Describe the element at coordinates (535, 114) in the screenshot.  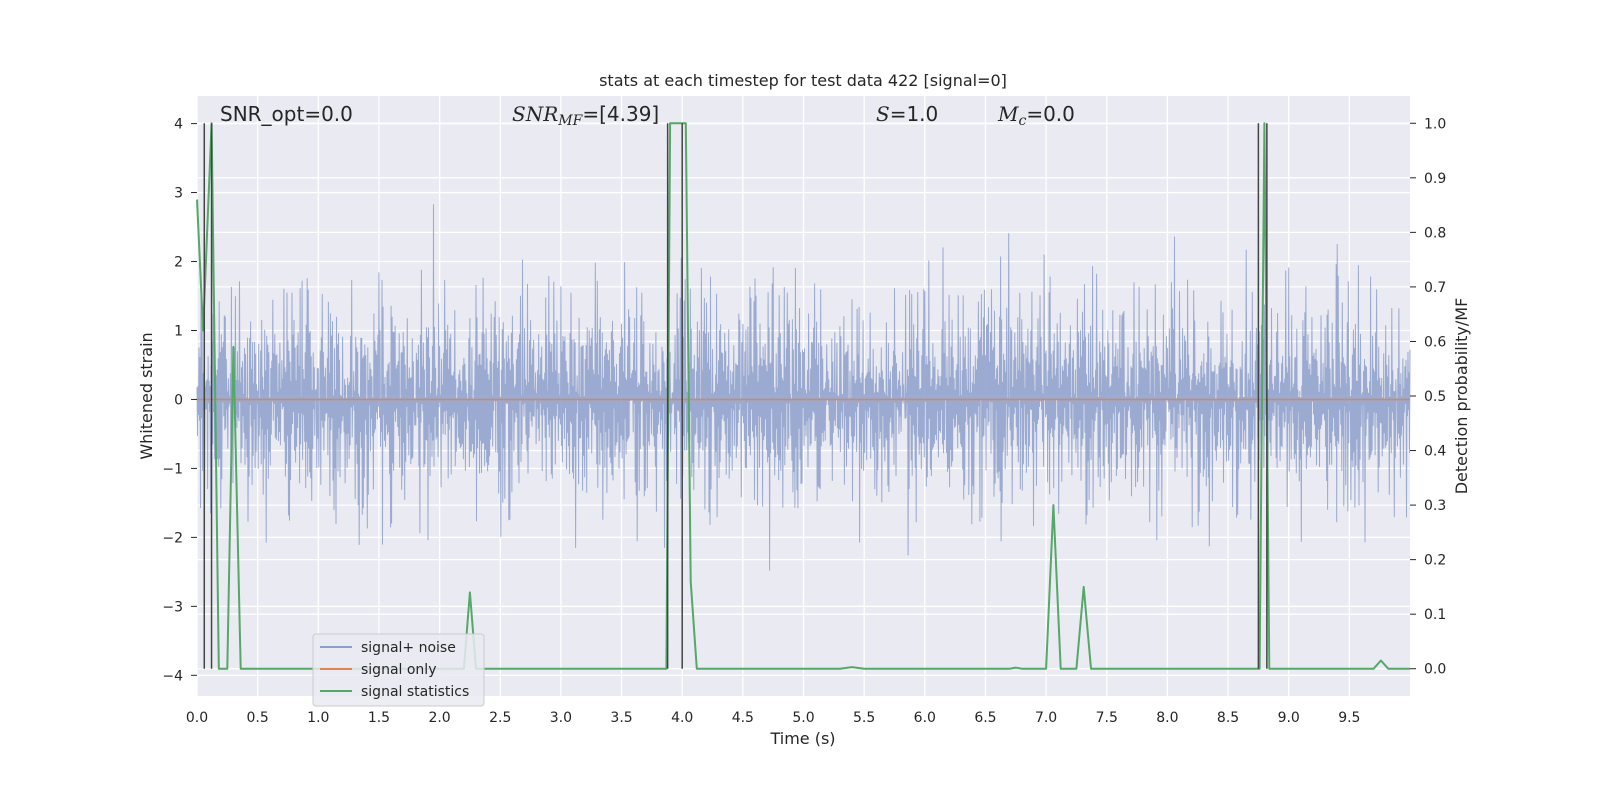
I see `annotation-snr-mf-main: SNR` at that location.